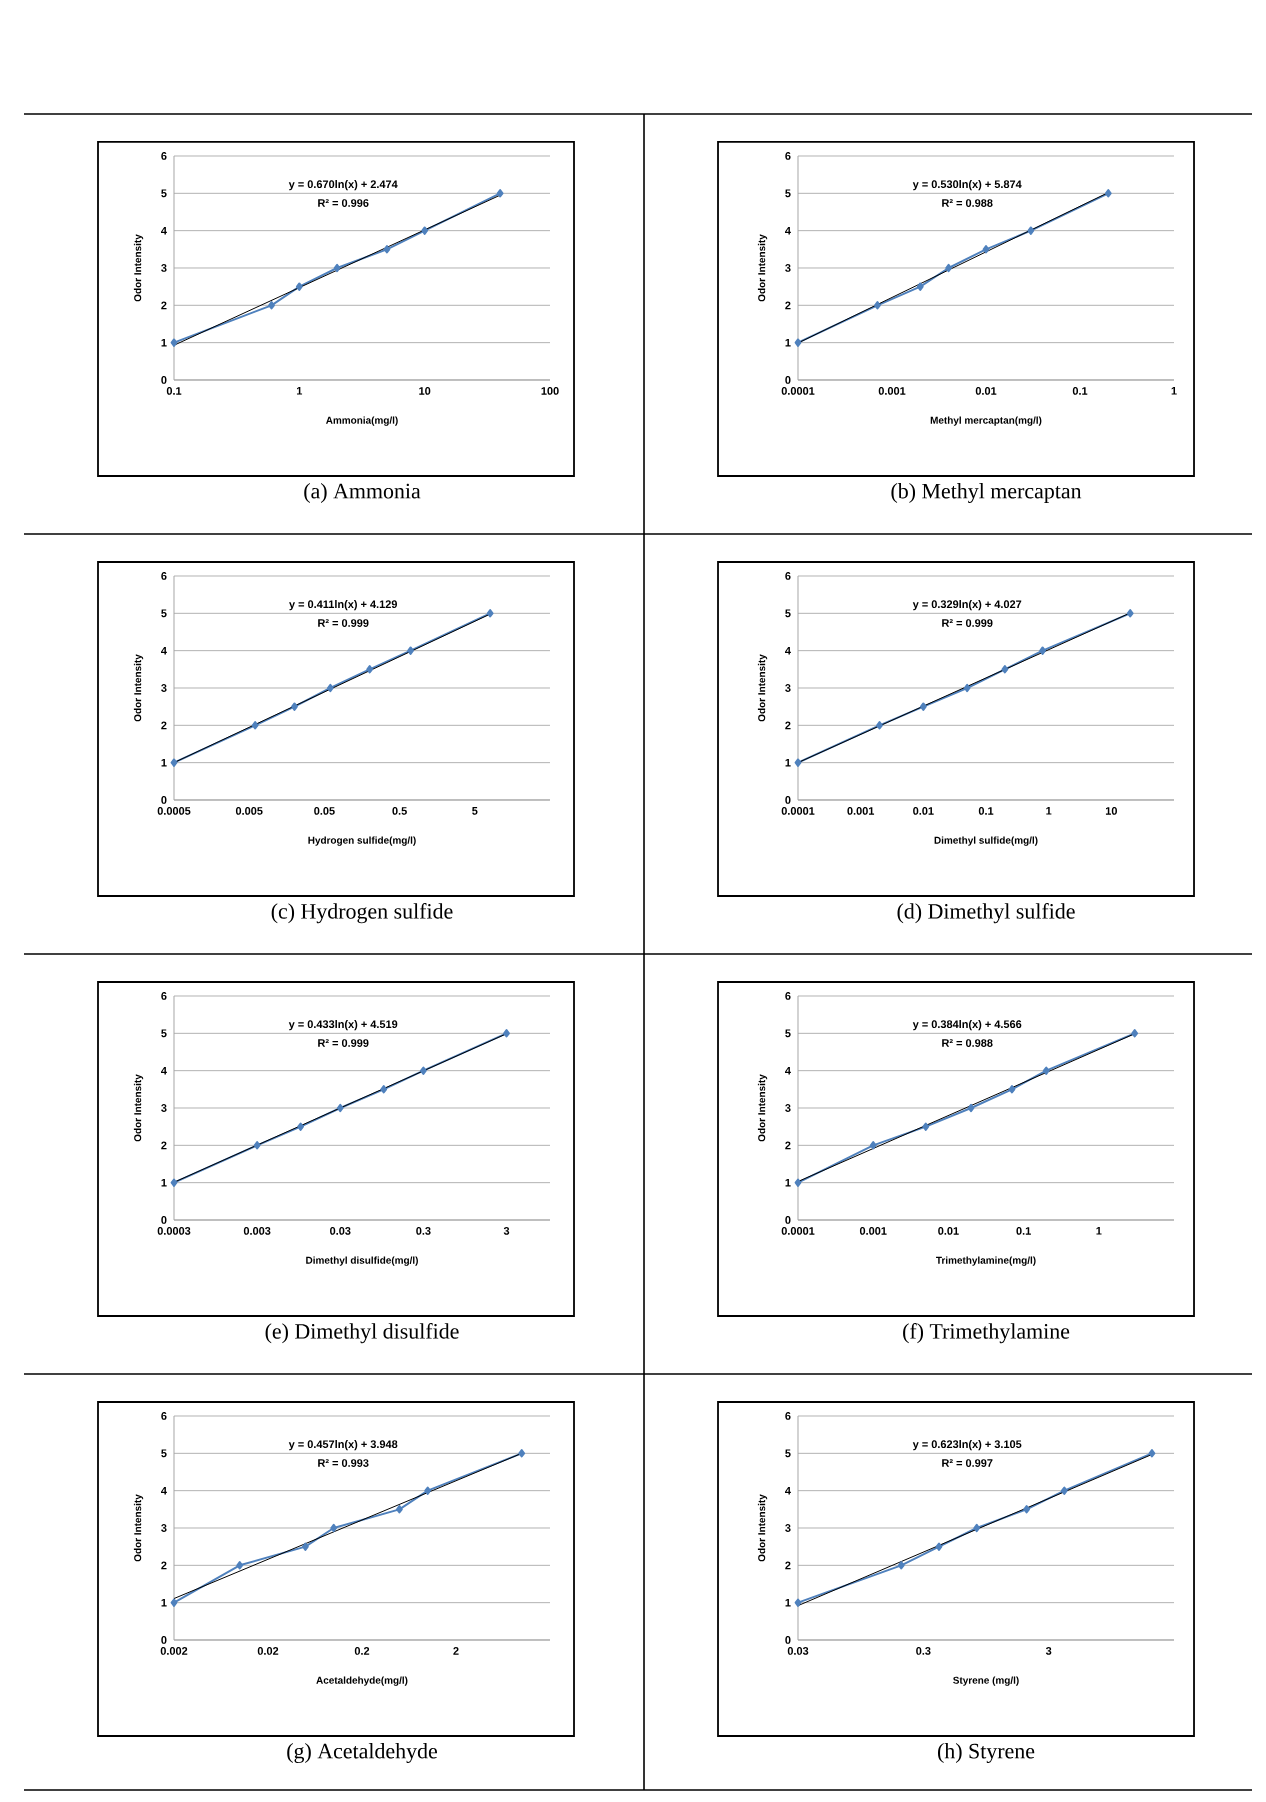  Describe the element at coordinates (362, 493) in the screenshot. I see `text: (a) Ammonia` at that location.